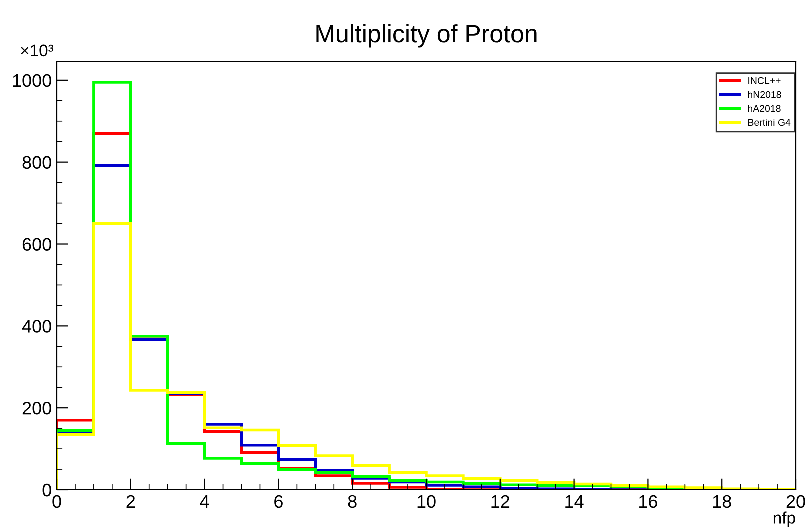  Describe the element at coordinates (57, 501) in the screenshot. I see `x-tick-label: 0` at that location.